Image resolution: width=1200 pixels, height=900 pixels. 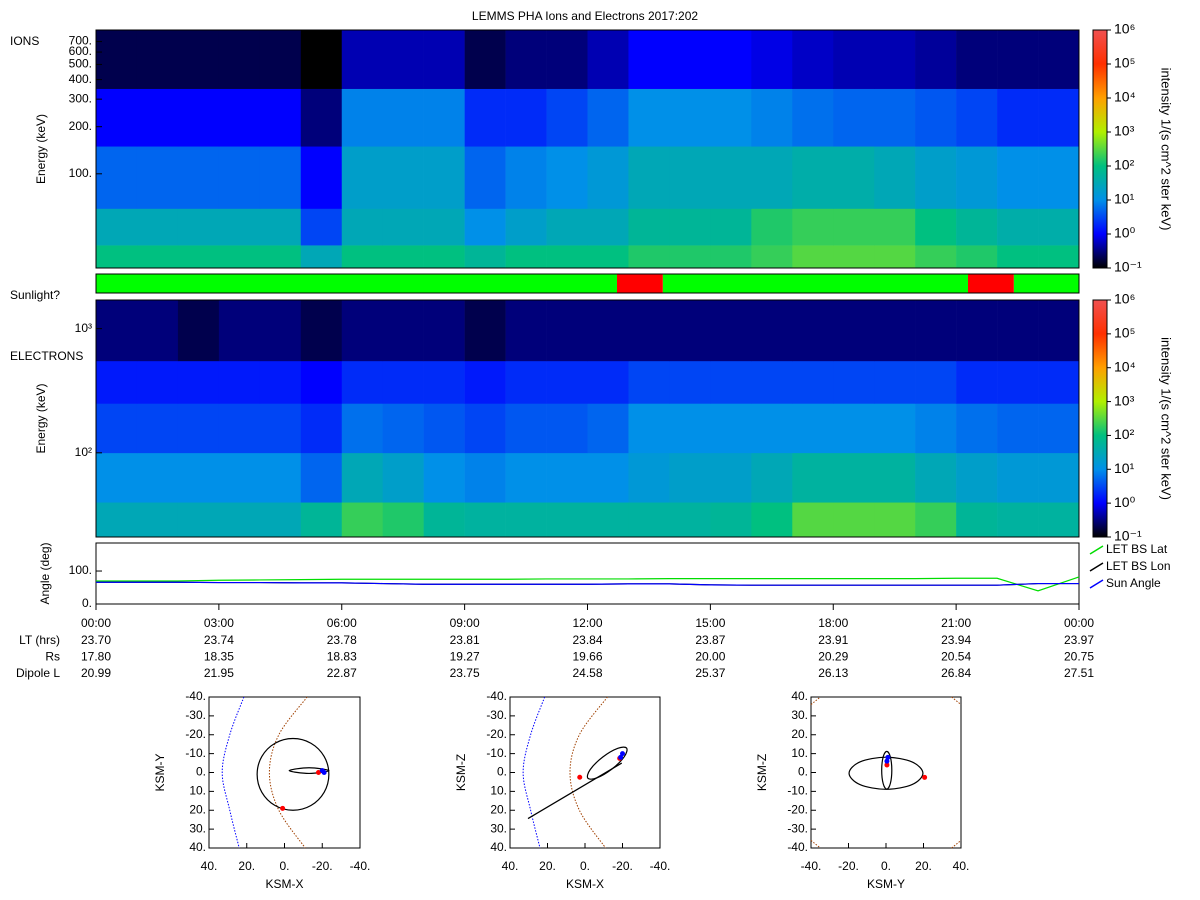 I want to click on colorbar-label: intensity 1/(s cm^2 ster keV), so click(x=1166, y=149).